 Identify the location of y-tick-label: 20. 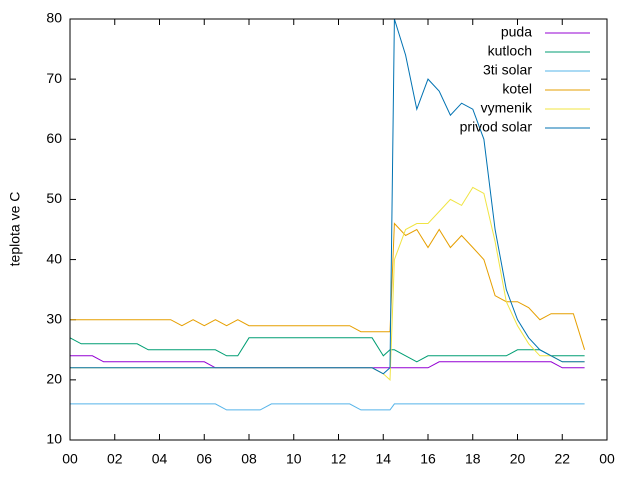
(54, 379).